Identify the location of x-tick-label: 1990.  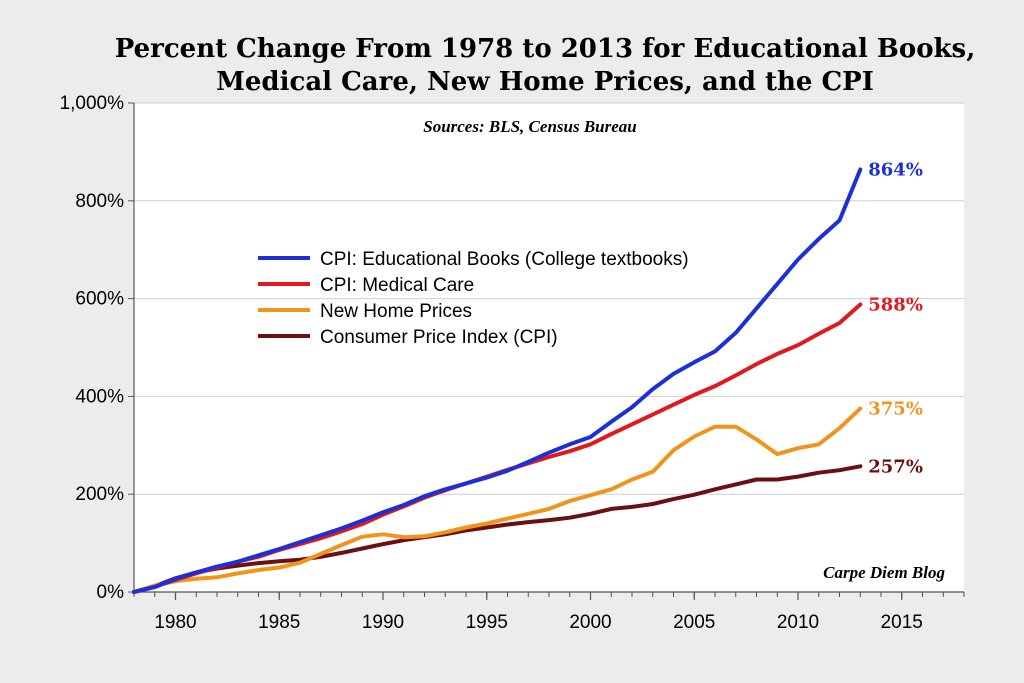
(383, 622).